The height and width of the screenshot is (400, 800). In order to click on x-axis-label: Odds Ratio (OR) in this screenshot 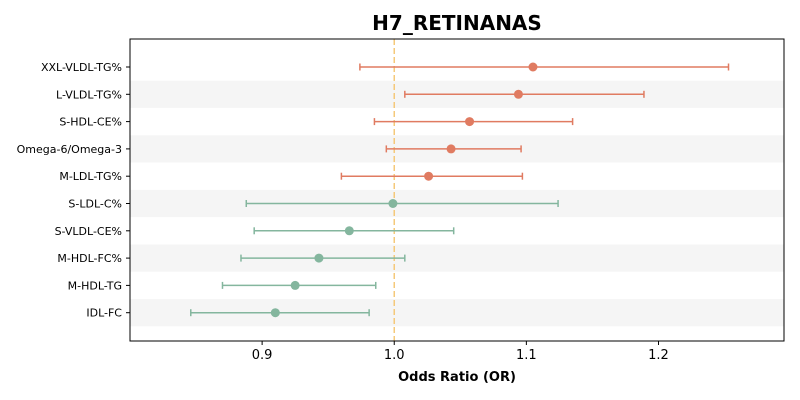, I will do `click(457, 377)`.